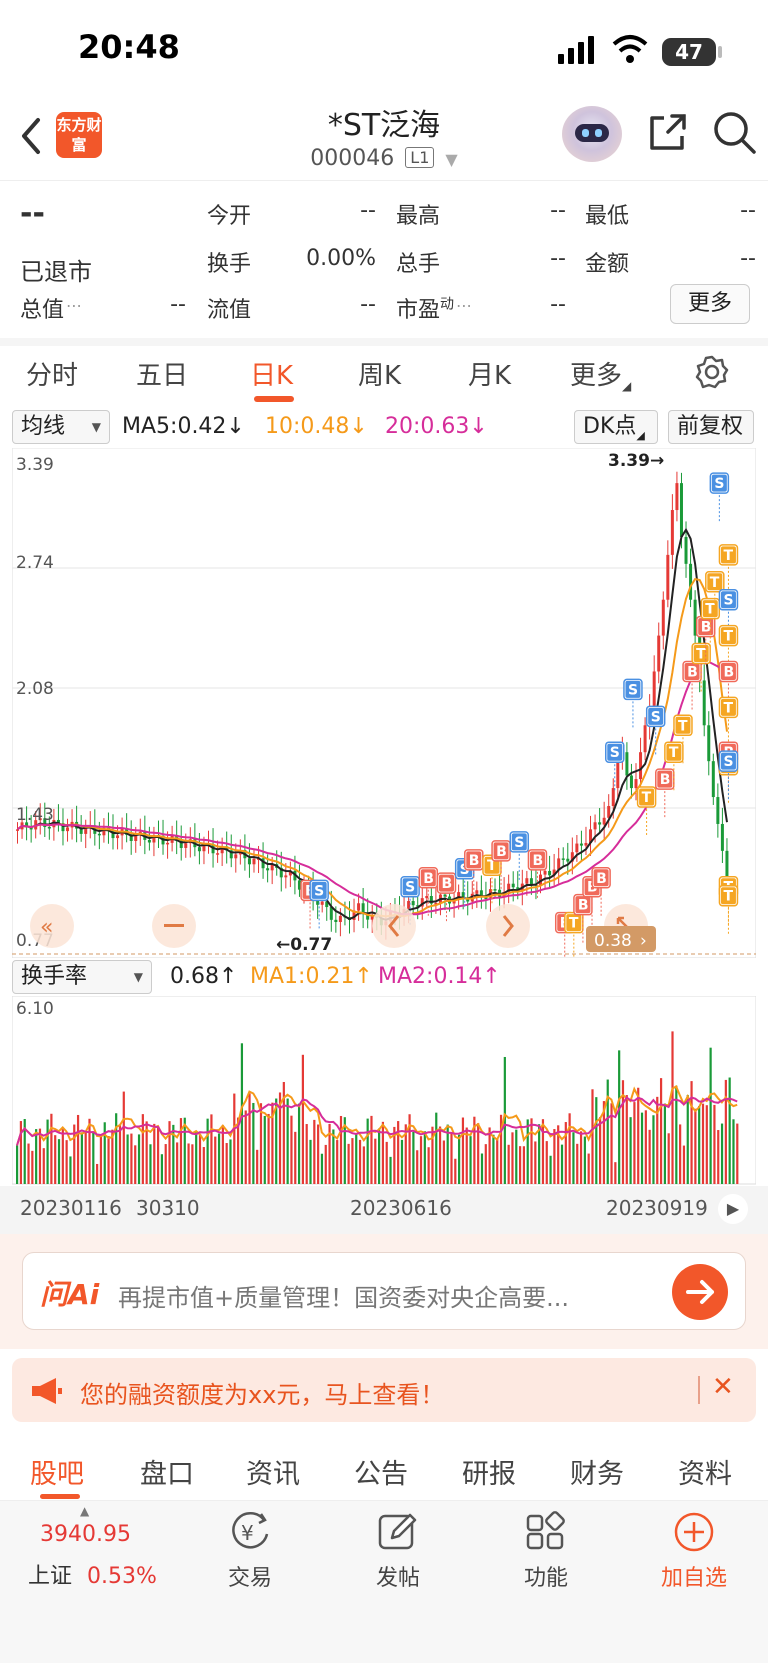 The width and height of the screenshot is (768, 1663). What do you see at coordinates (56, 272) in the screenshot?
I see `delisted-status: 已退市` at bounding box center [56, 272].